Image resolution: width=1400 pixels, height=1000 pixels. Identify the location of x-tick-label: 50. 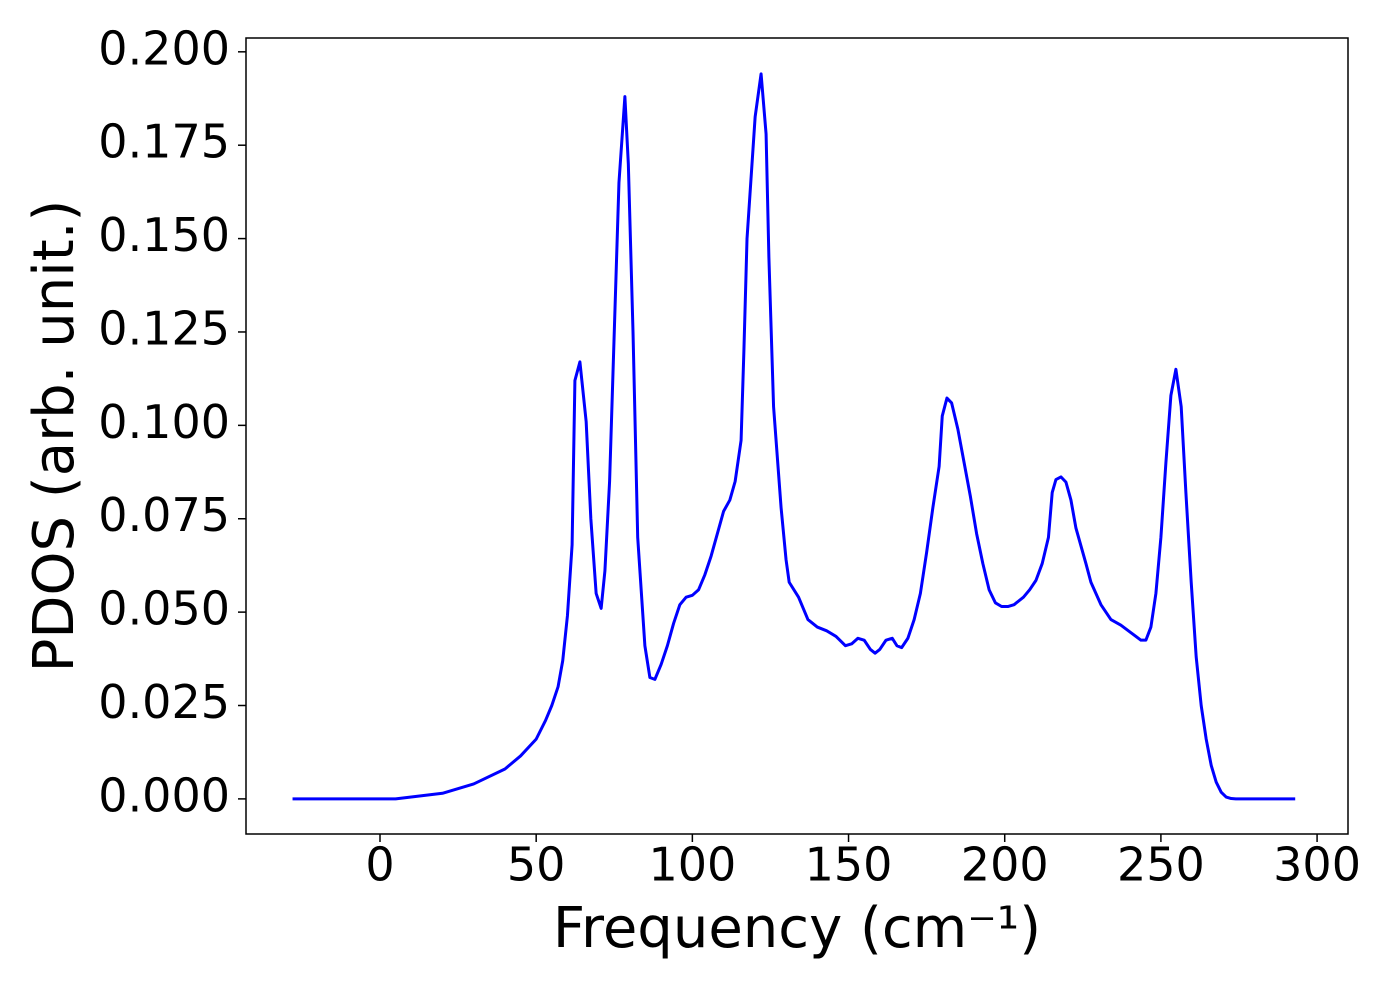
(536, 865).